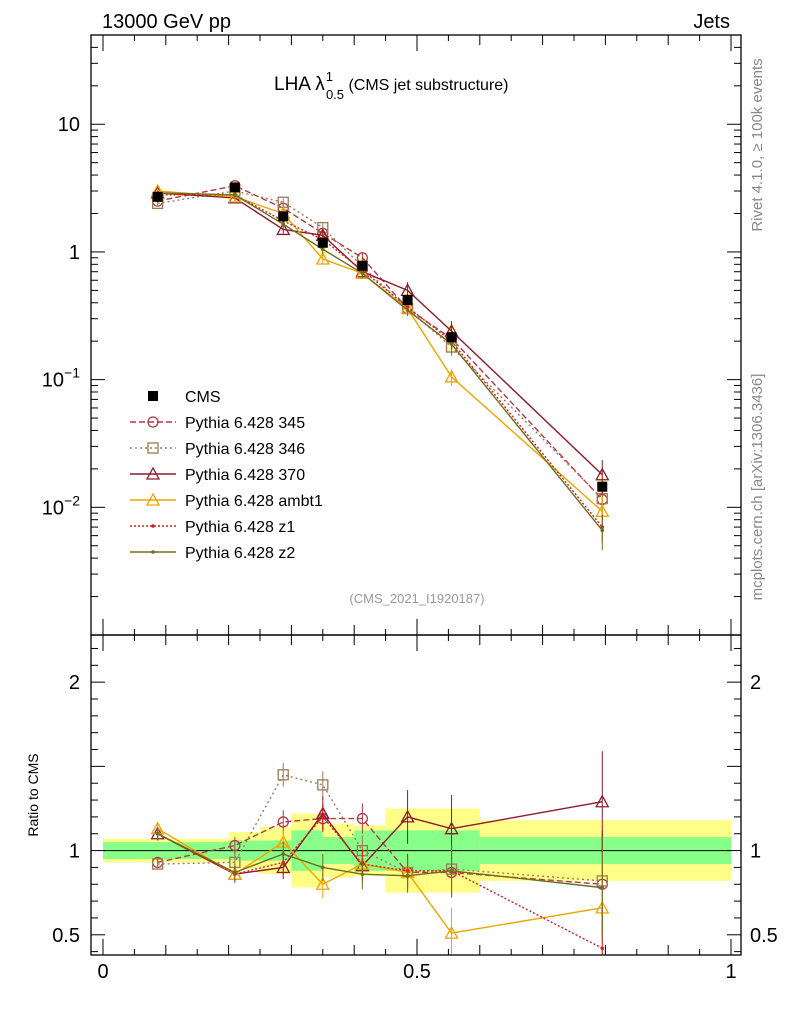  What do you see at coordinates (417, 972) in the screenshot?
I see `x-tick-label: 0.5` at bounding box center [417, 972].